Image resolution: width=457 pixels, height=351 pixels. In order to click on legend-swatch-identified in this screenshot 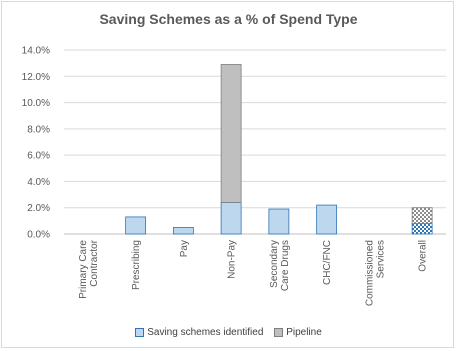, I will do `click(140, 332)`.